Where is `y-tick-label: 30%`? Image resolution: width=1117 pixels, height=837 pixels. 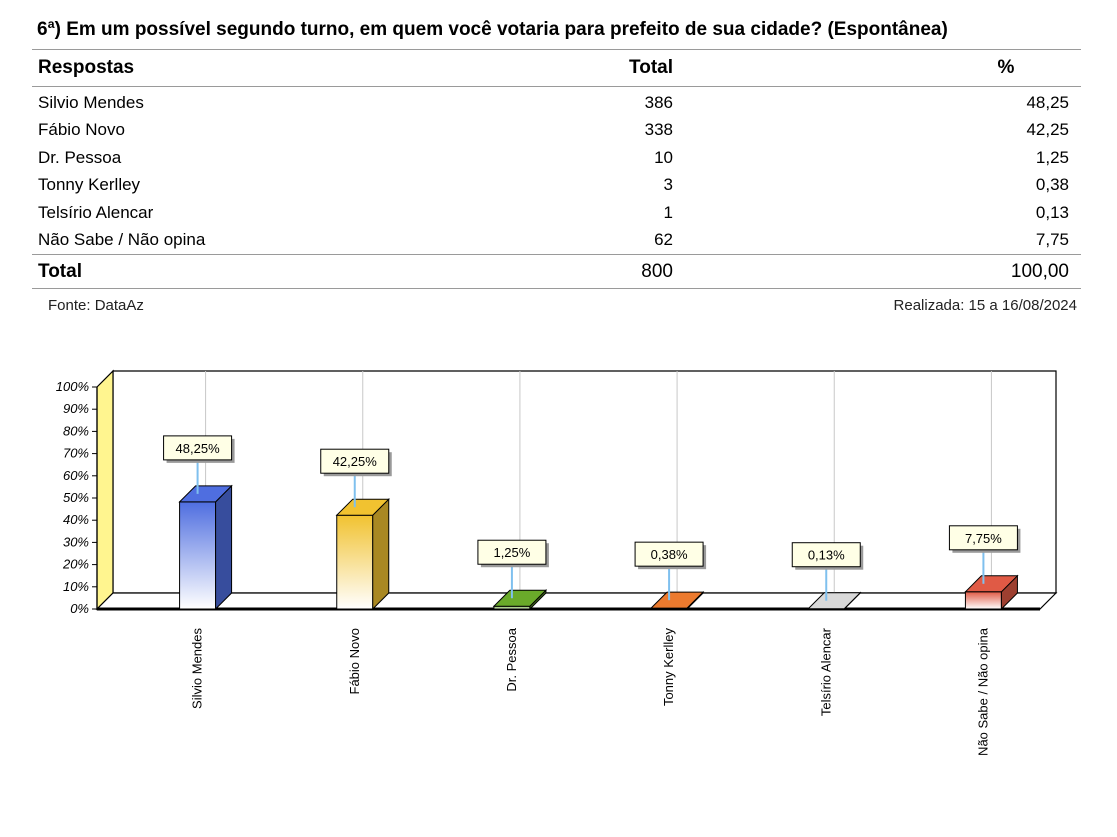 y-tick-label: 30% is located at coordinates (76, 541).